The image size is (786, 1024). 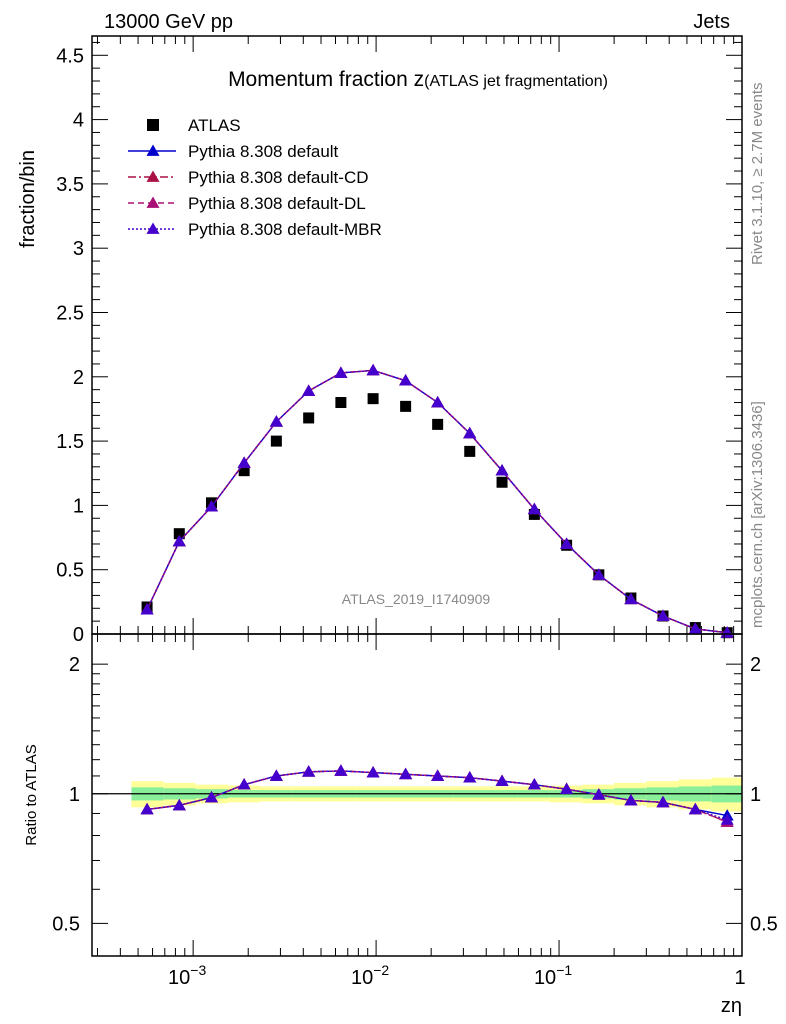 What do you see at coordinates (74, 665) in the screenshot?
I see `ratio-y-tick-label: 2` at bounding box center [74, 665].